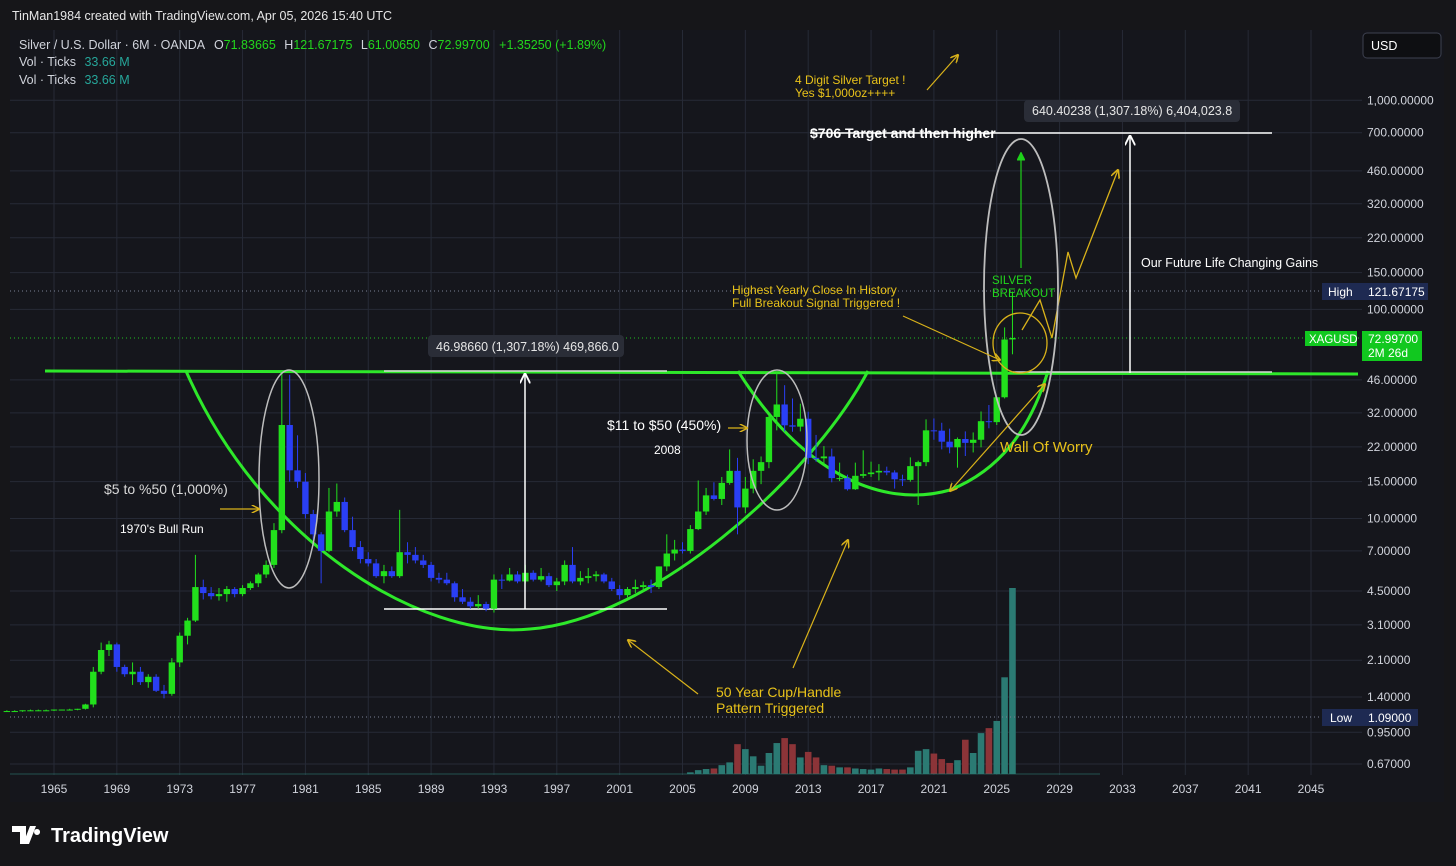 The image size is (1456, 866). I want to click on measure-right-bg, so click(1132, 111).